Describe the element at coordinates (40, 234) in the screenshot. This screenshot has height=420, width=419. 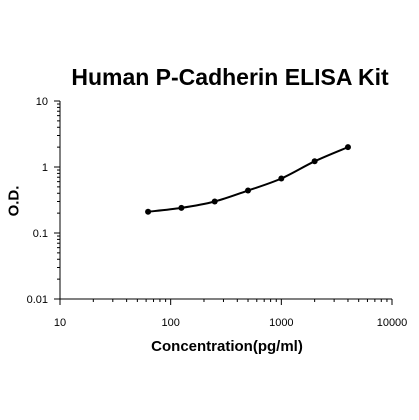
I see `y-tick-label: 0.1` at that location.